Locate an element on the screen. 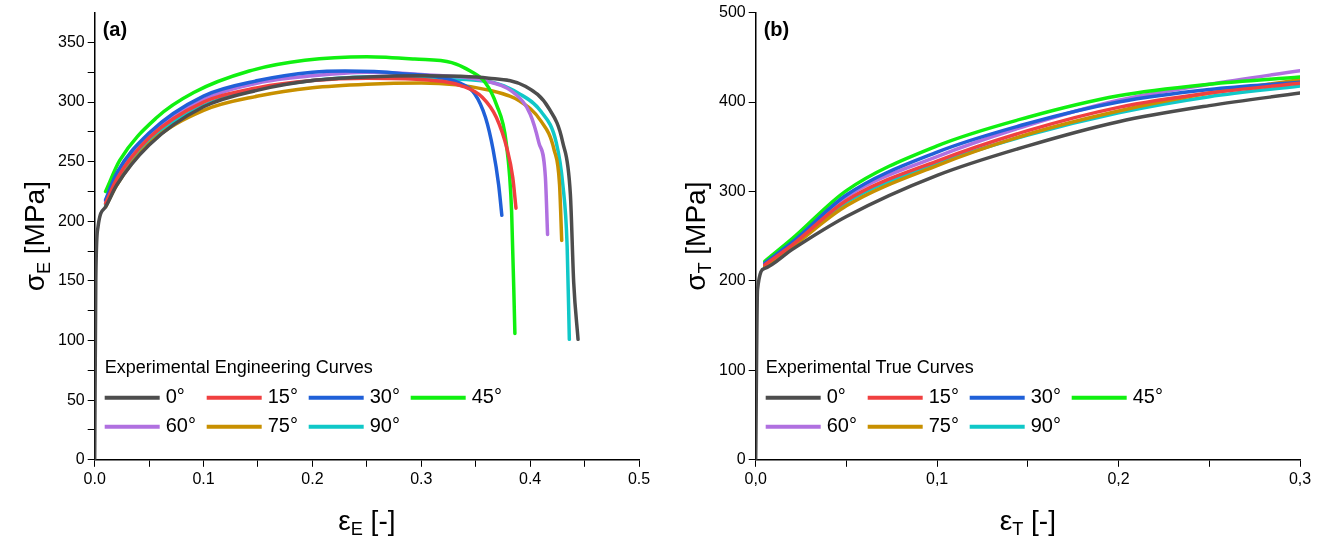  legend-title: Experimental Engineering Curves is located at coordinates (238, 366).